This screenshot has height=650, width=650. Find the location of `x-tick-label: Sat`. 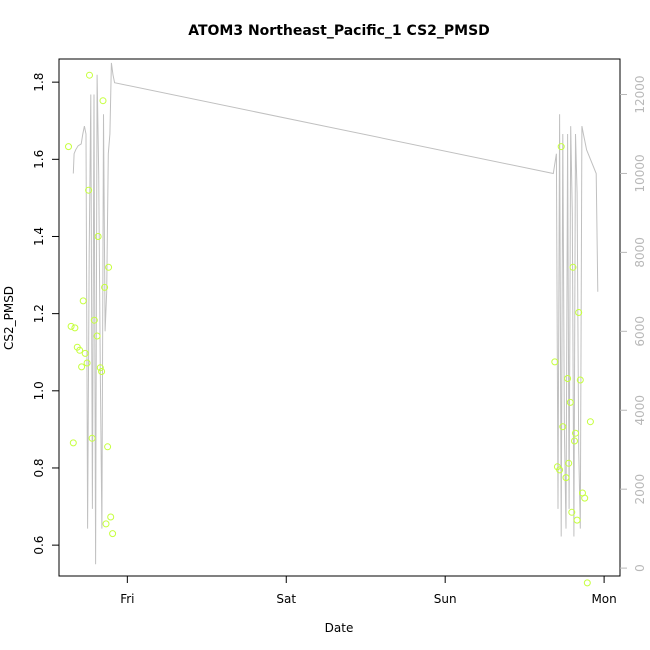

x-tick-label: Sat is located at coordinates (286, 599).